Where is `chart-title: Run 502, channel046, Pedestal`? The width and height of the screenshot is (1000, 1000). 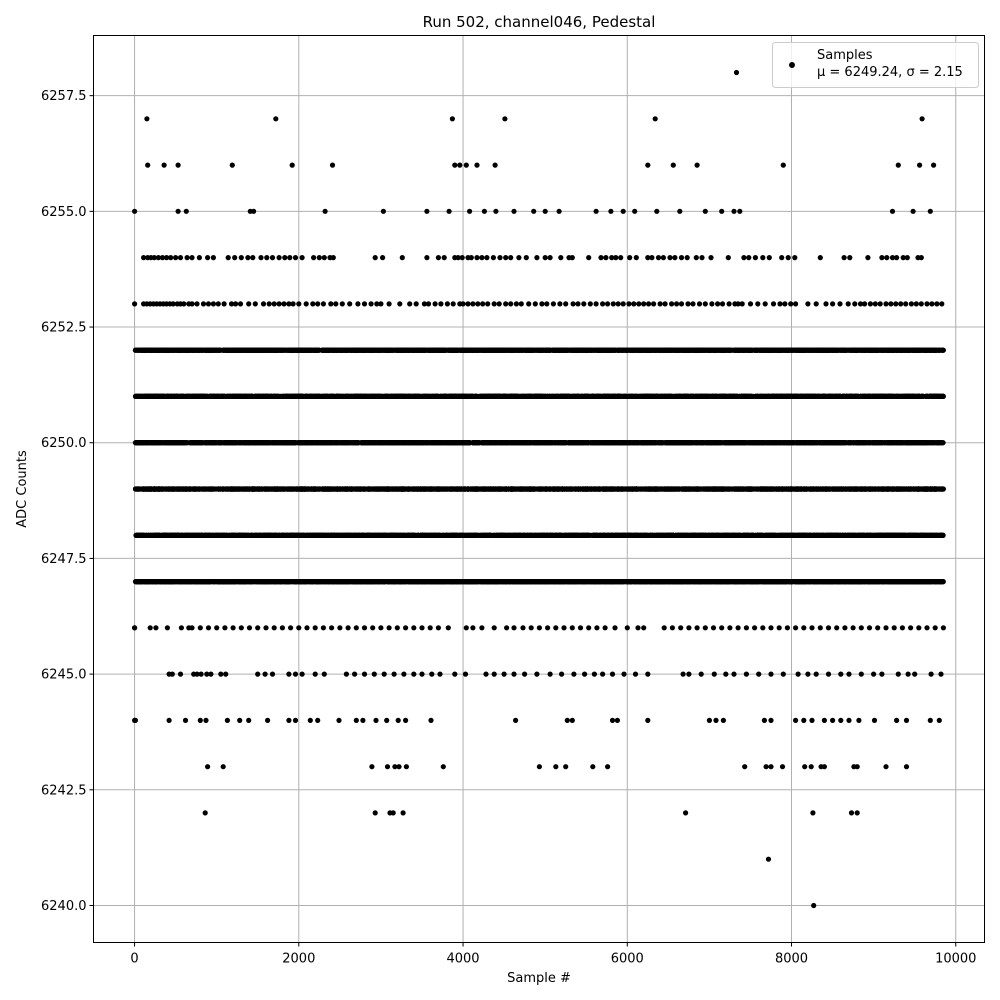
chart-title: Run 502, channel046, Pedestal is located at coordinates (539, 22).